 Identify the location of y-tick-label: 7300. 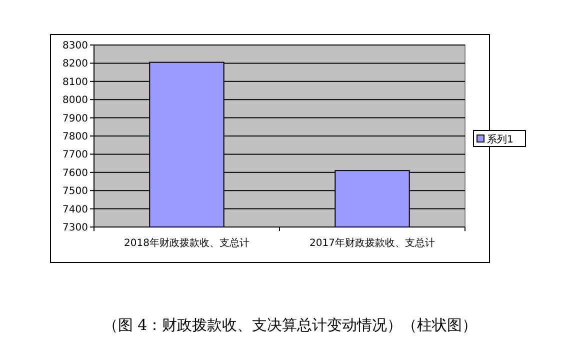
(75, 228).